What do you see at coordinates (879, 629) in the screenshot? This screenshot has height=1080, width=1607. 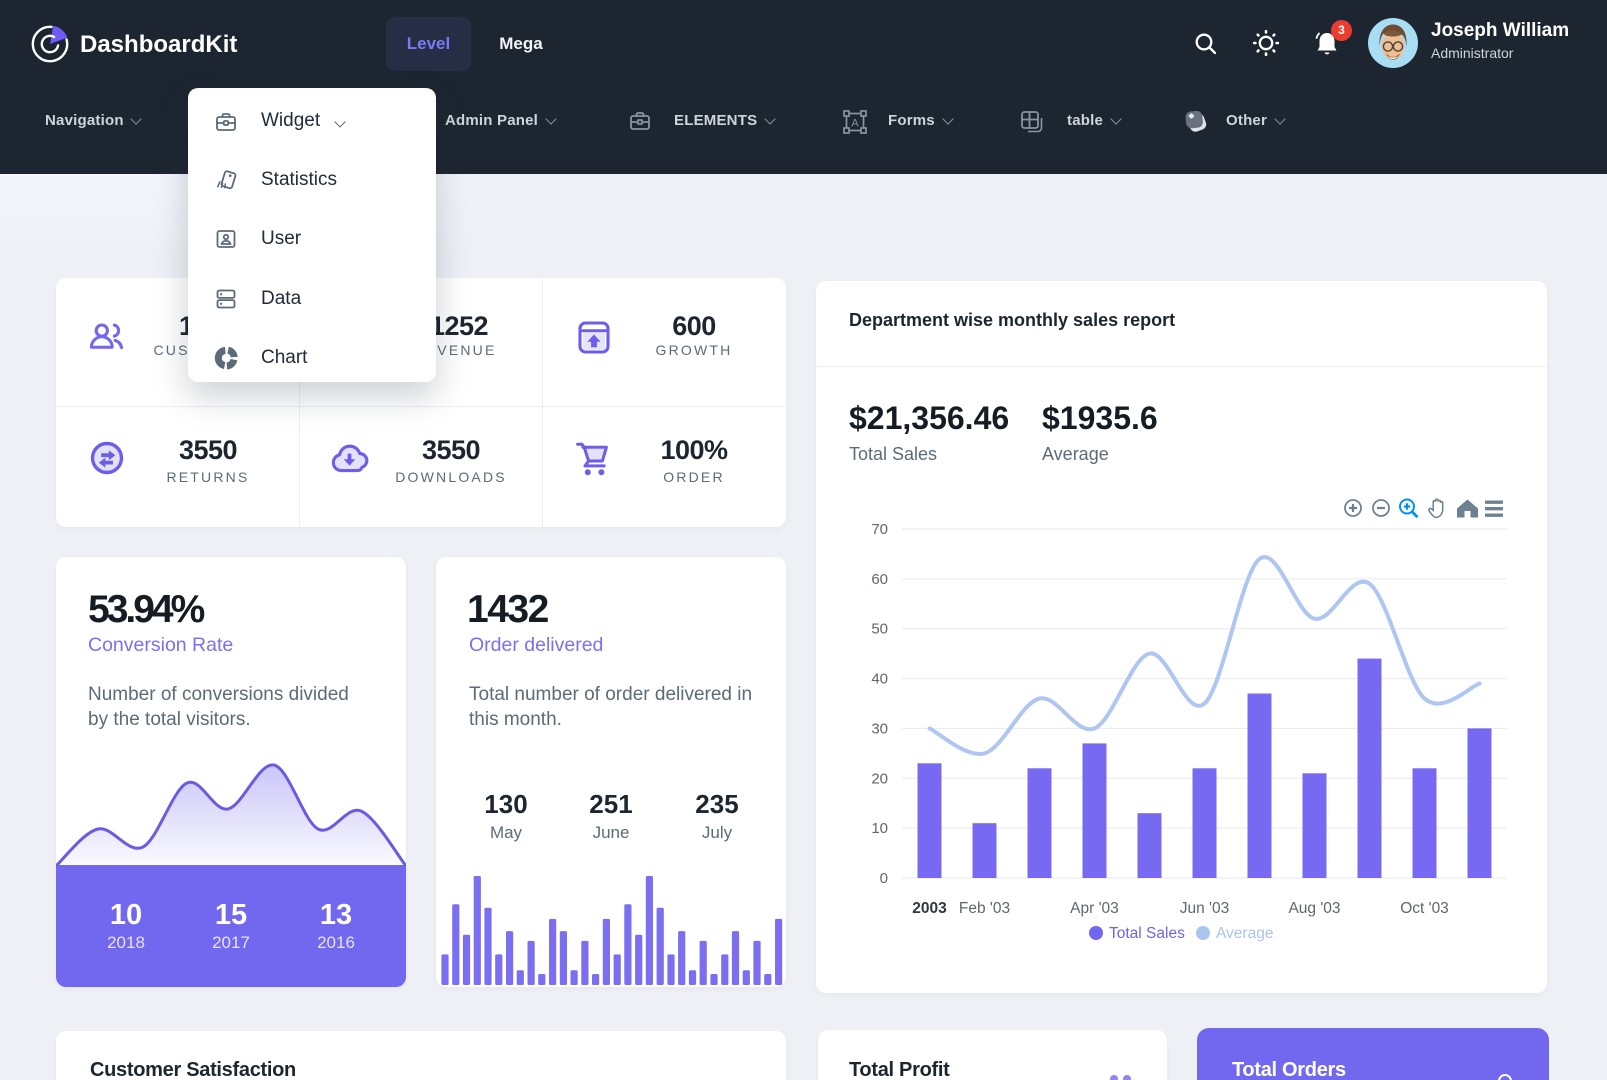 I see `svg-text: 50` at bounding box center [879, 629].